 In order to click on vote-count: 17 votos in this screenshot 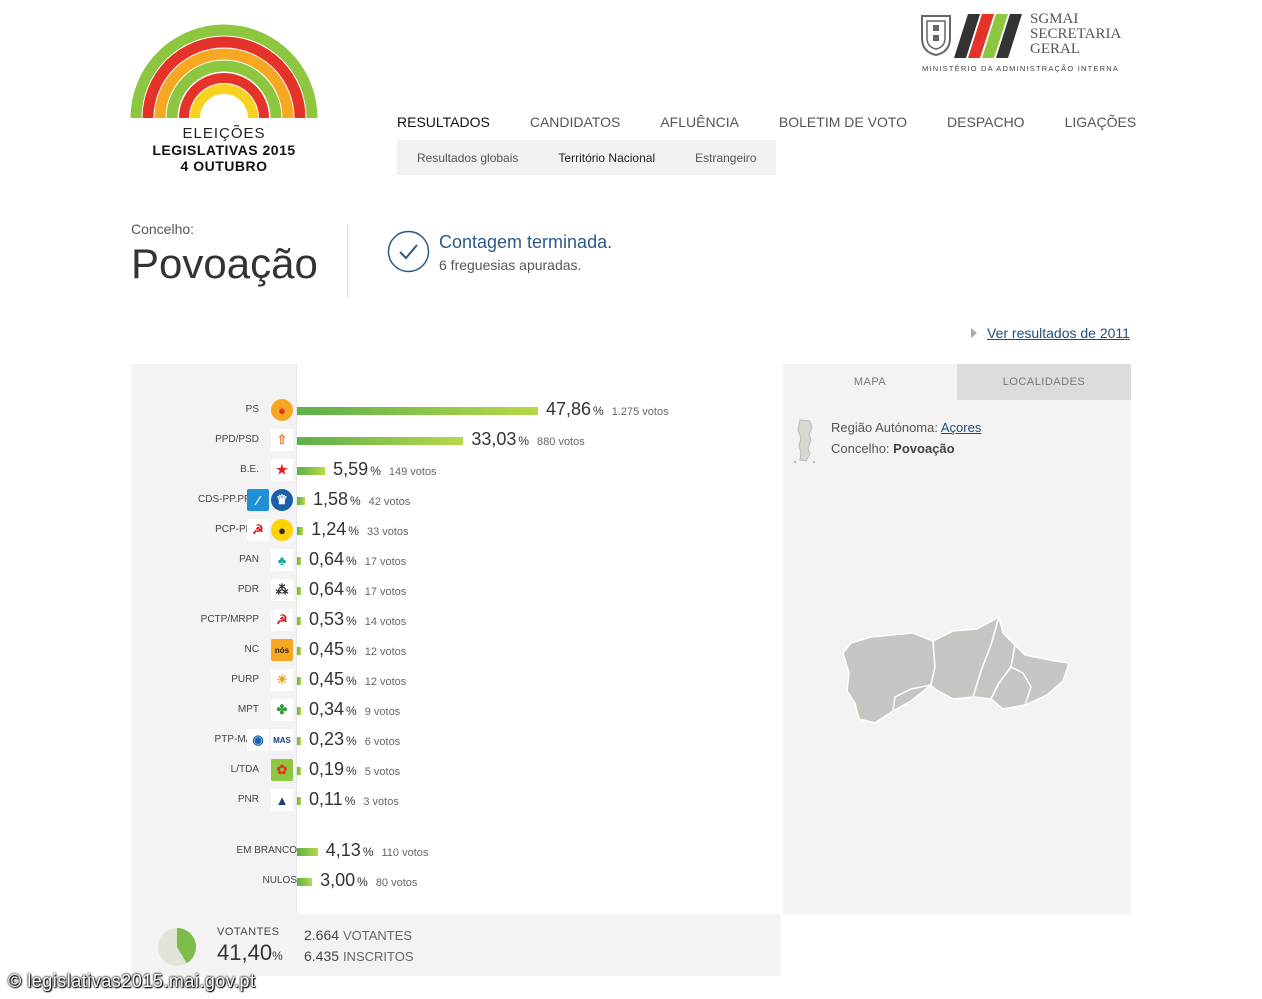, I will do `click(385, 592)`.